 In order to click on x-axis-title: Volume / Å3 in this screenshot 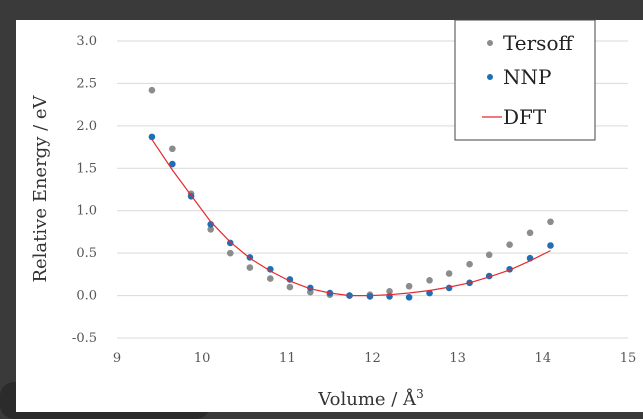, I will do `click(370, 398)`.